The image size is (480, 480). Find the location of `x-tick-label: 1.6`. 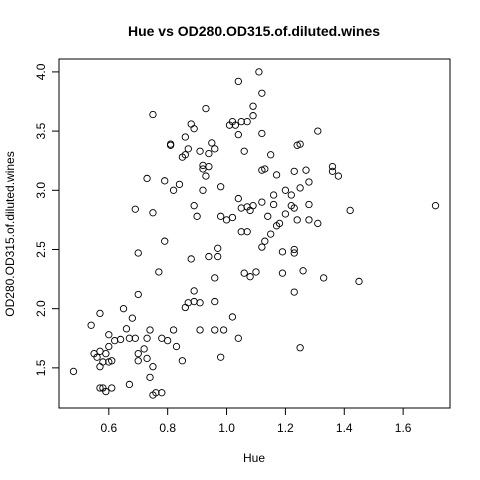

x-tick-label: 1.6 is located at coordinates (403, 428).